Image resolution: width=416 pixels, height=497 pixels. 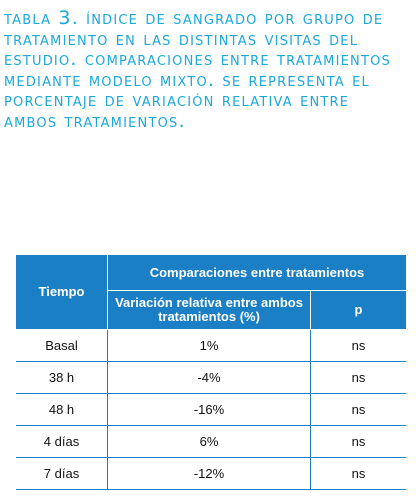 I want to click on table-row: 38 h -4% ns, so click(x=211, y=377).